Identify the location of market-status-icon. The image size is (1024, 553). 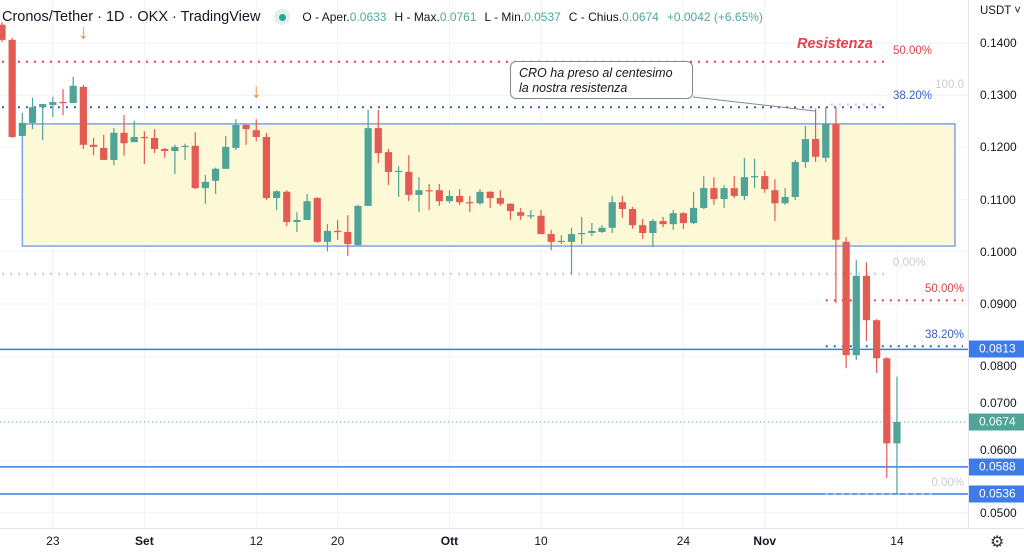
(282, 17).